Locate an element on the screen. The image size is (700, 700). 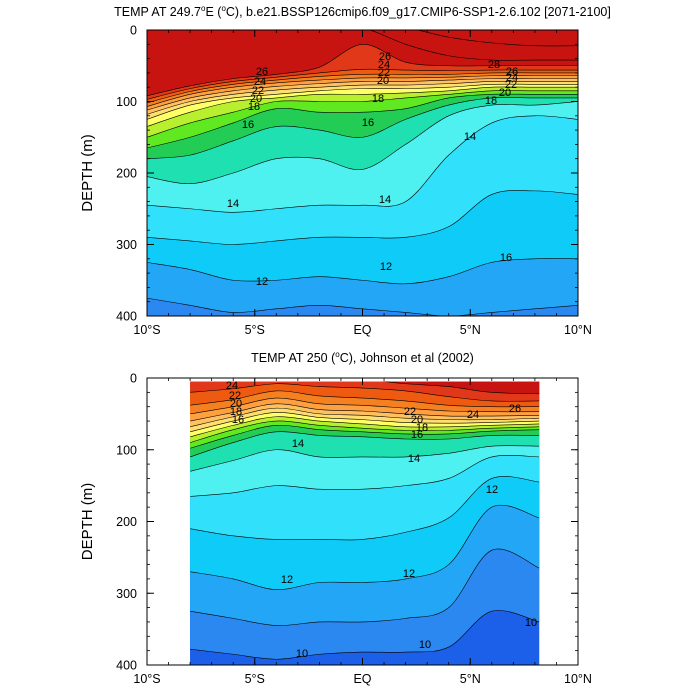
contour-label: 28 is located at coordinates (494, 65).